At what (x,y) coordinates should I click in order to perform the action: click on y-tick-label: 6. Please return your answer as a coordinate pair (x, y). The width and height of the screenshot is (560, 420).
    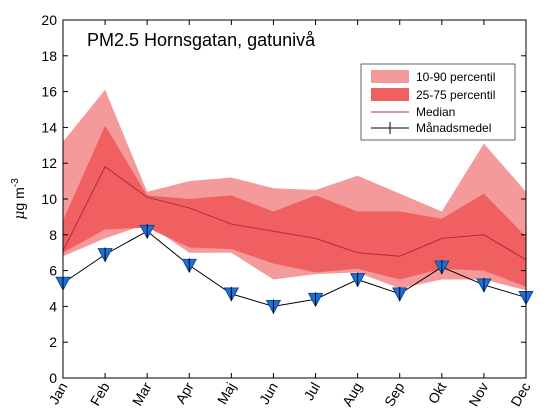
    Looking at the image, I should click on (53, 271).